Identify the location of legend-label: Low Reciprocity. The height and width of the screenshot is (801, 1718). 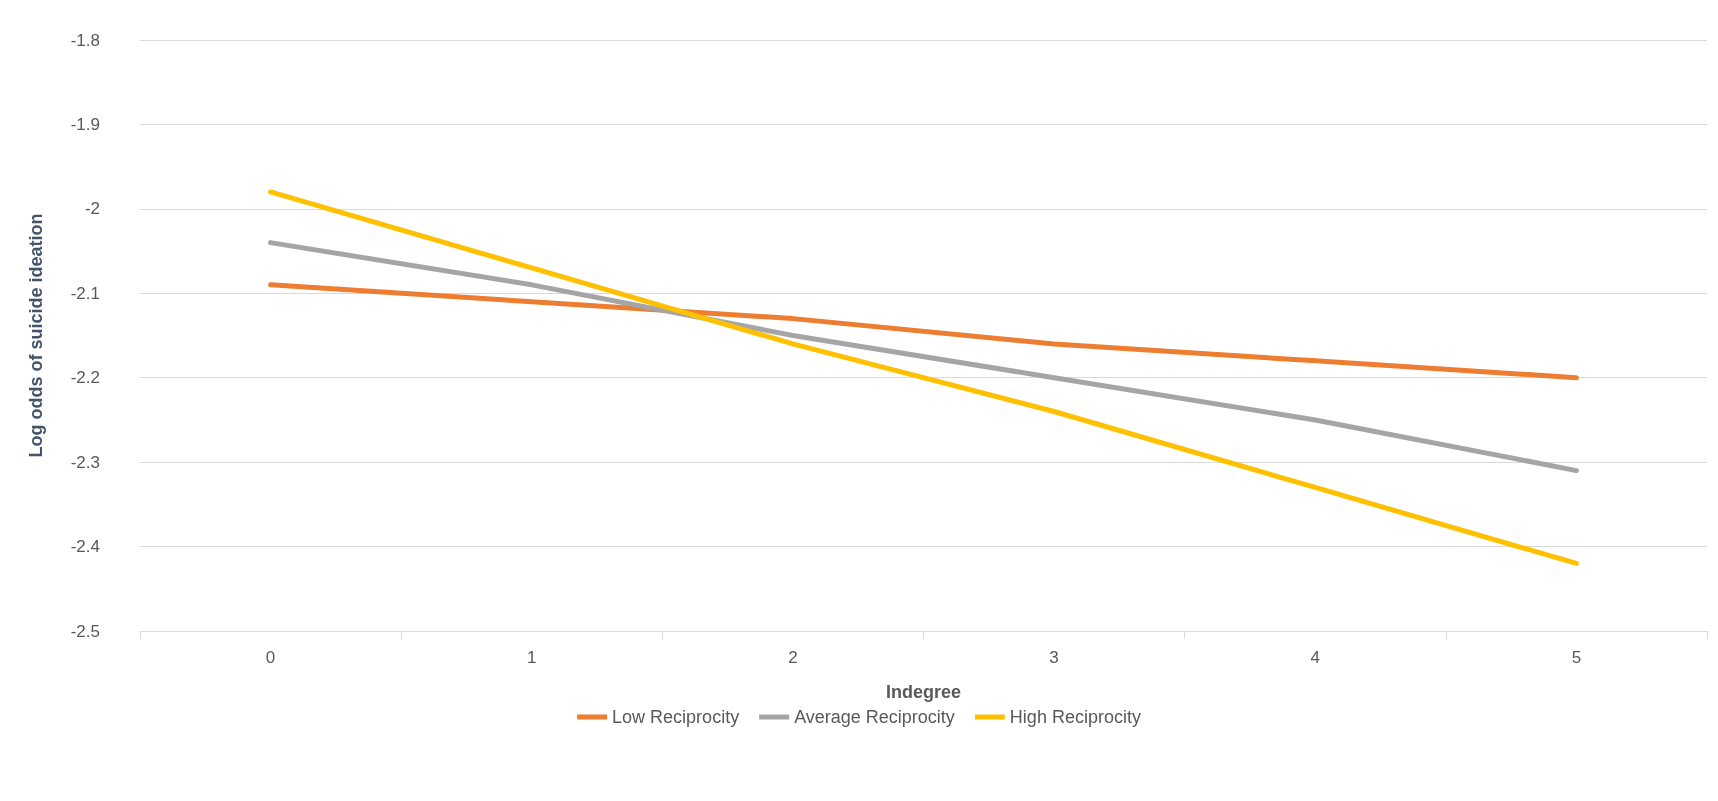
(676, 717).